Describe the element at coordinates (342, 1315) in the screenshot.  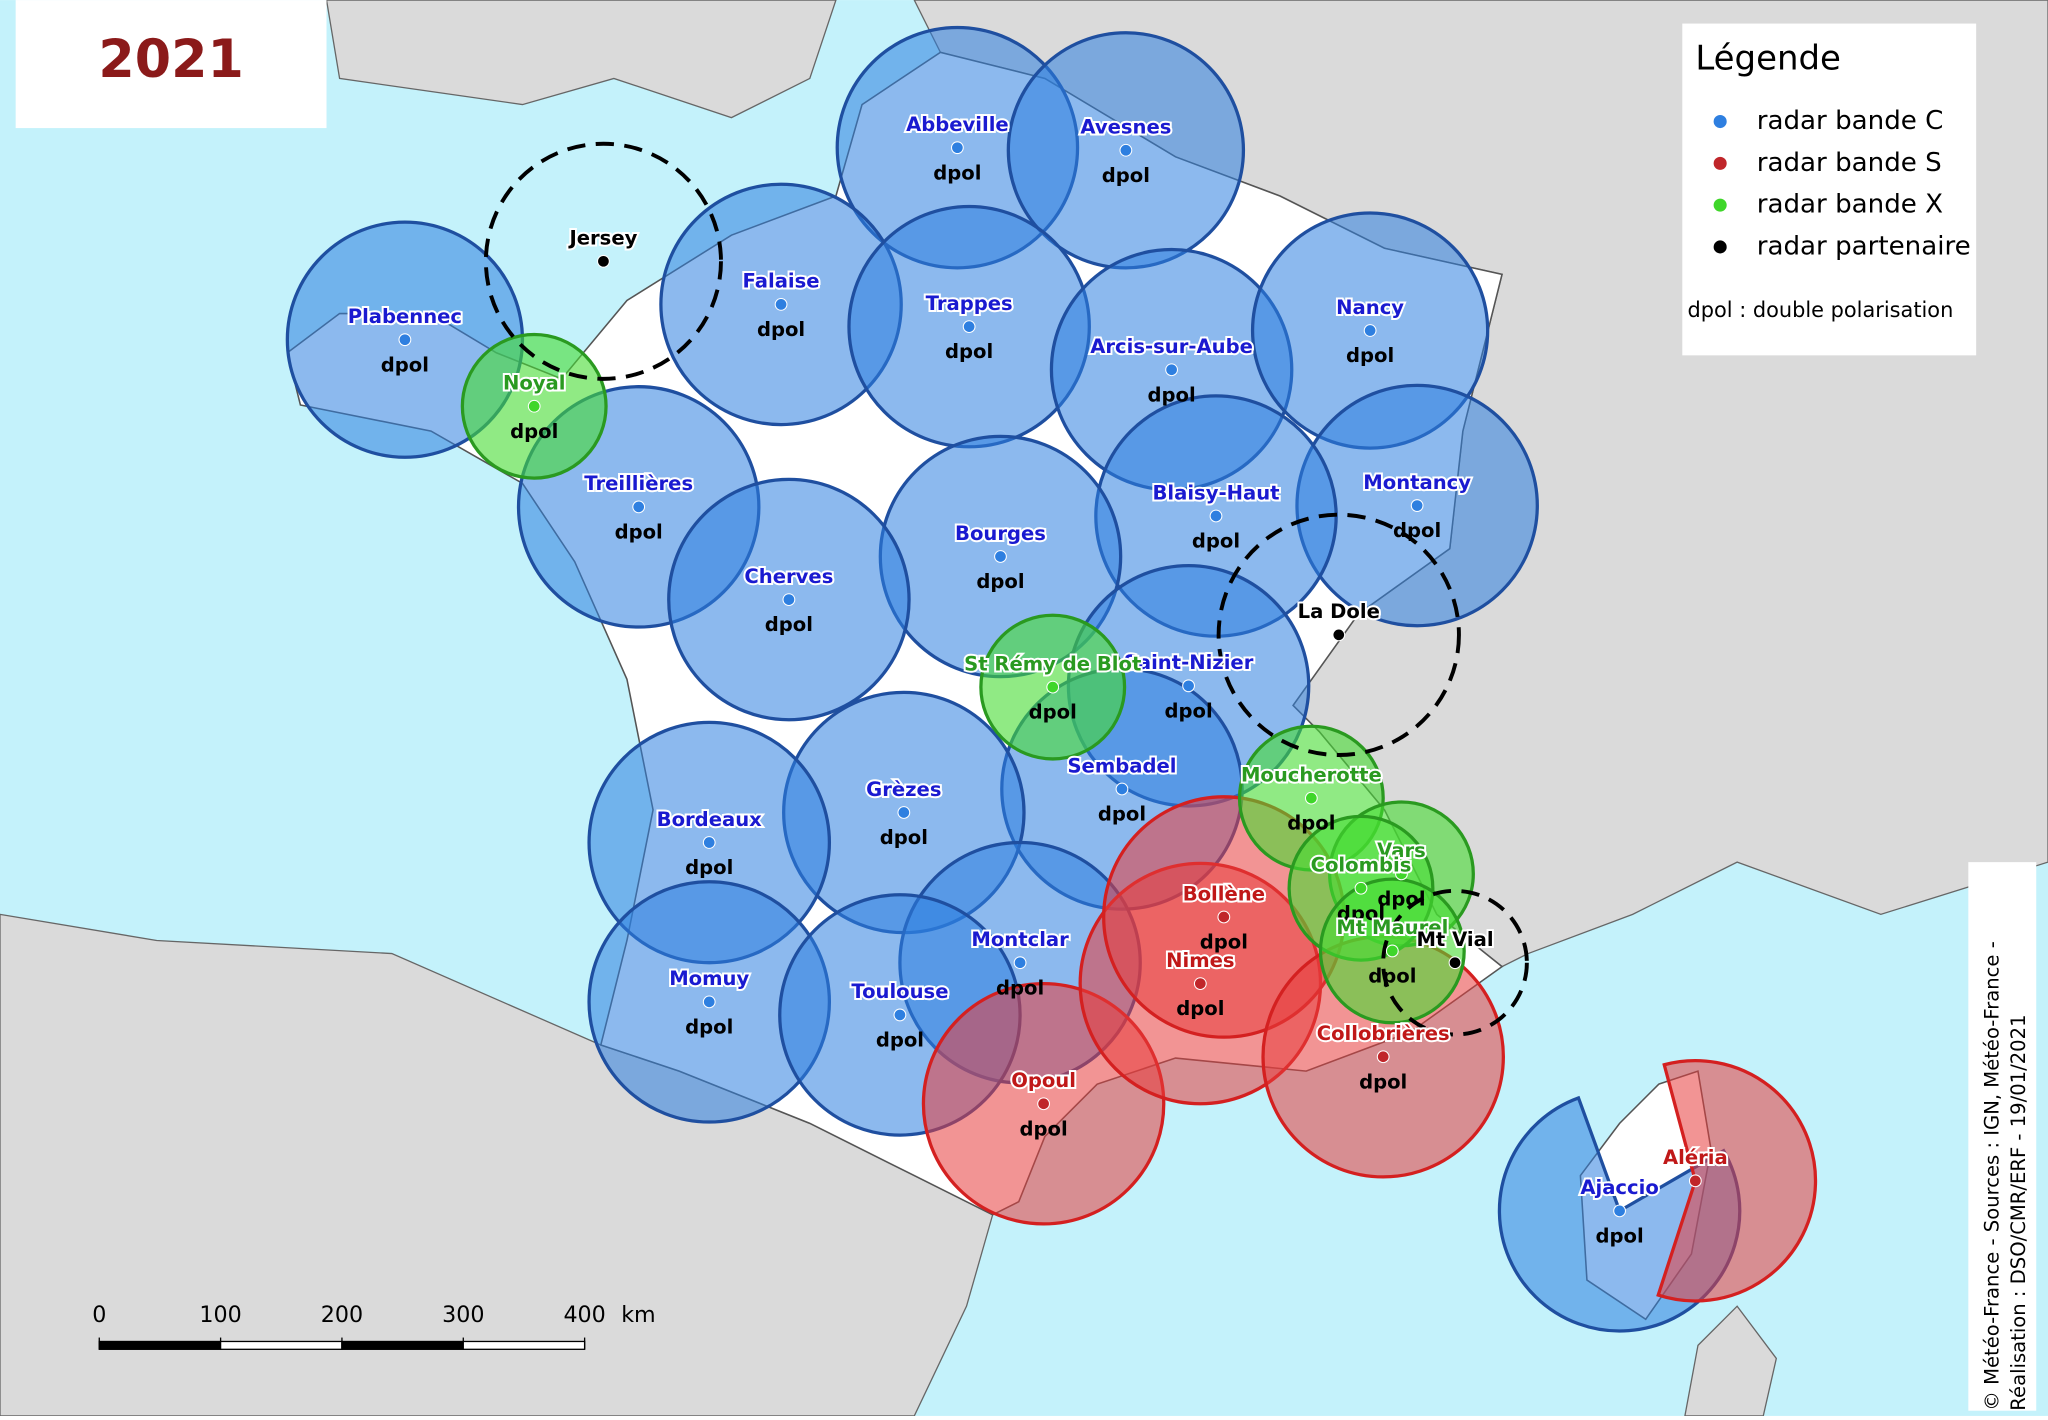
I see `scale-label: 200` at that location.